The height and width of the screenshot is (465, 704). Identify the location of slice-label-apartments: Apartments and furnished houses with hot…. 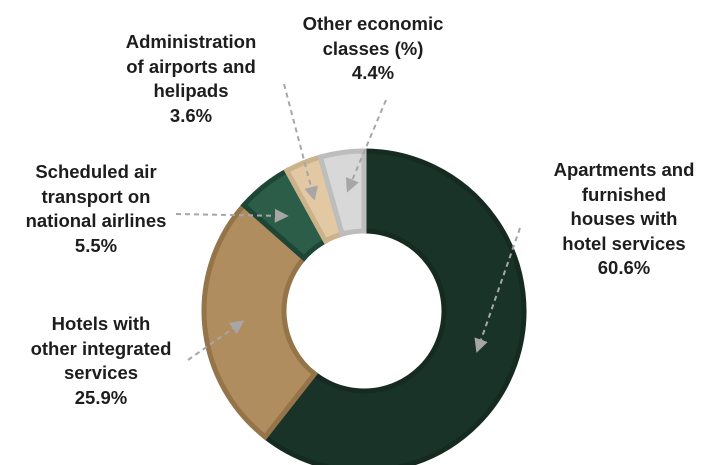
(621, 219).